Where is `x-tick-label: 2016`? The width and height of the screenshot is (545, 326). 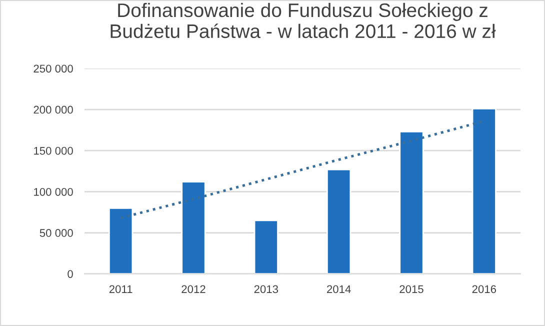 x-tick-label: 2016 is located at coordinates (484, 289).